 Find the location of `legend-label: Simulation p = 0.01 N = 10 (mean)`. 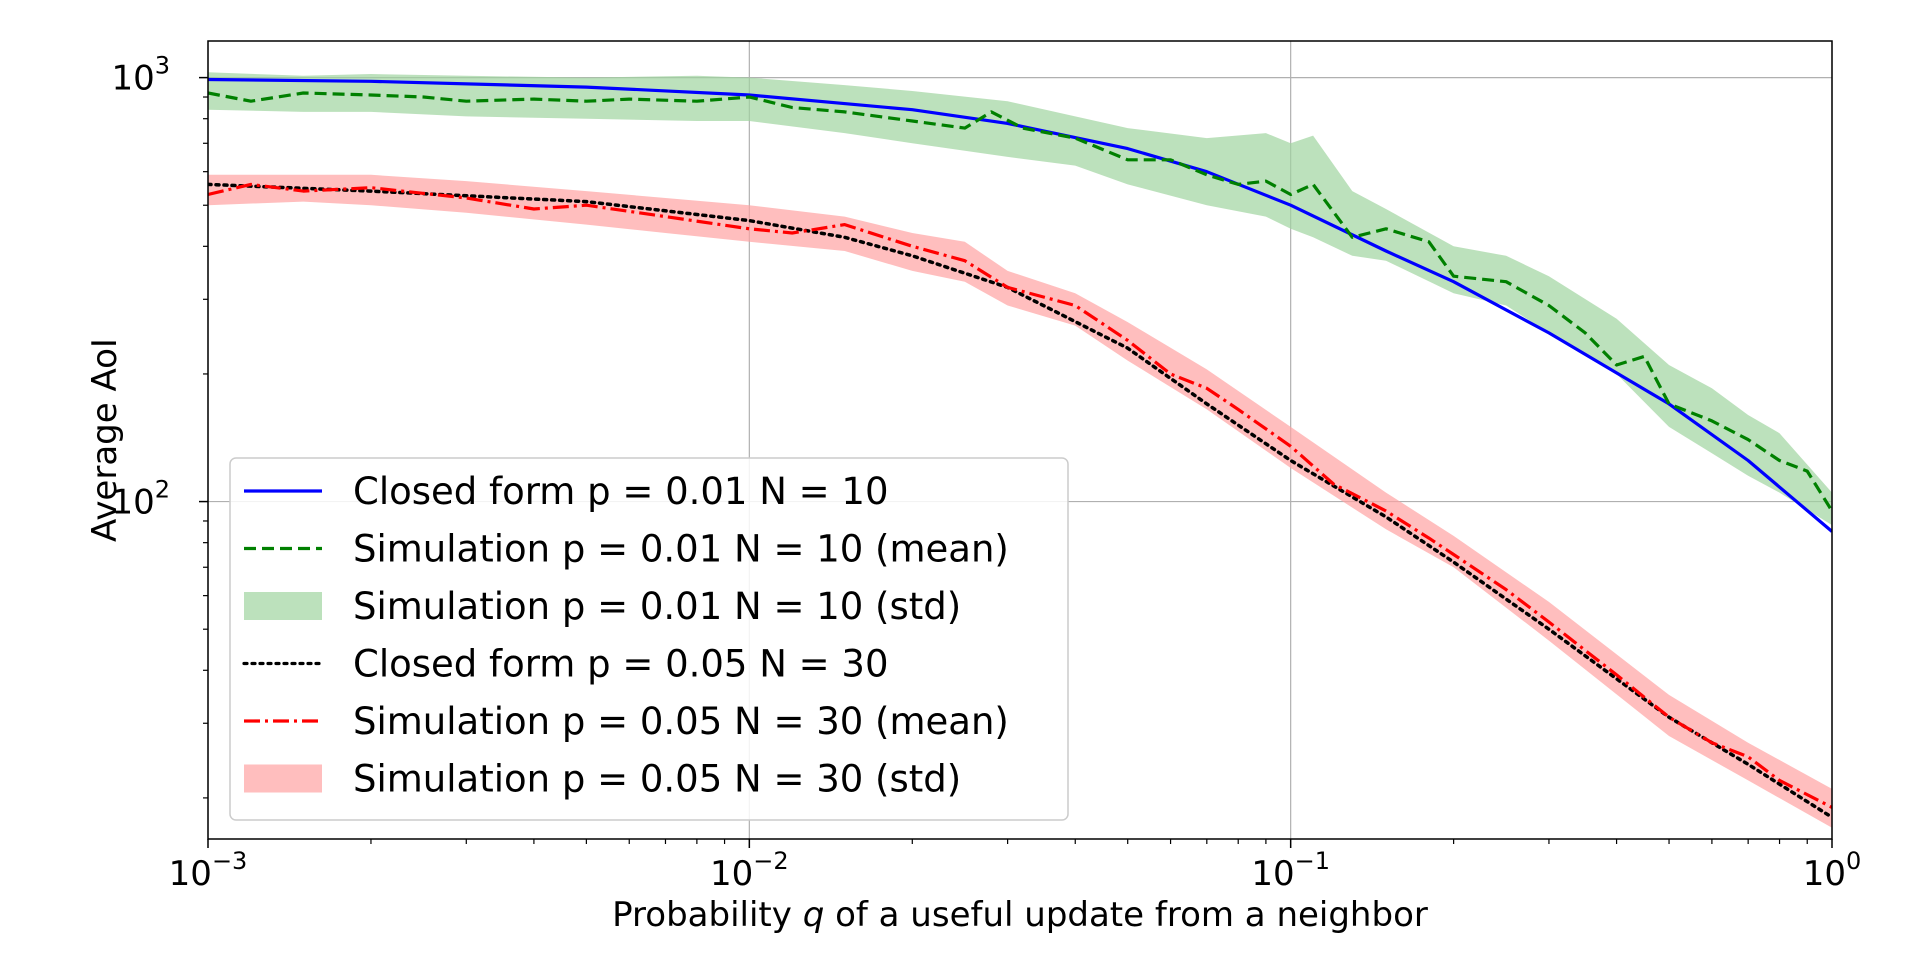

legend-label: Simulation p = 0.01 N = 10 (mean) is located at coordinates (681, 549).